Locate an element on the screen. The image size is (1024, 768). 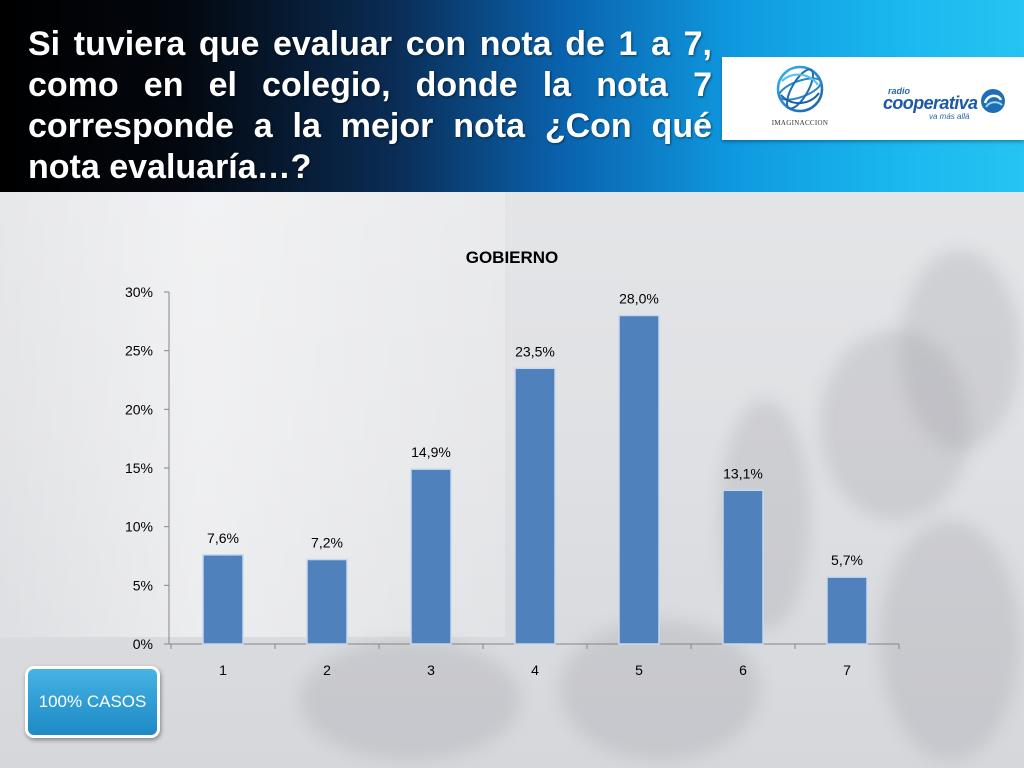
cases-badge: 100% CASOS is located at coordinates (92, 702).